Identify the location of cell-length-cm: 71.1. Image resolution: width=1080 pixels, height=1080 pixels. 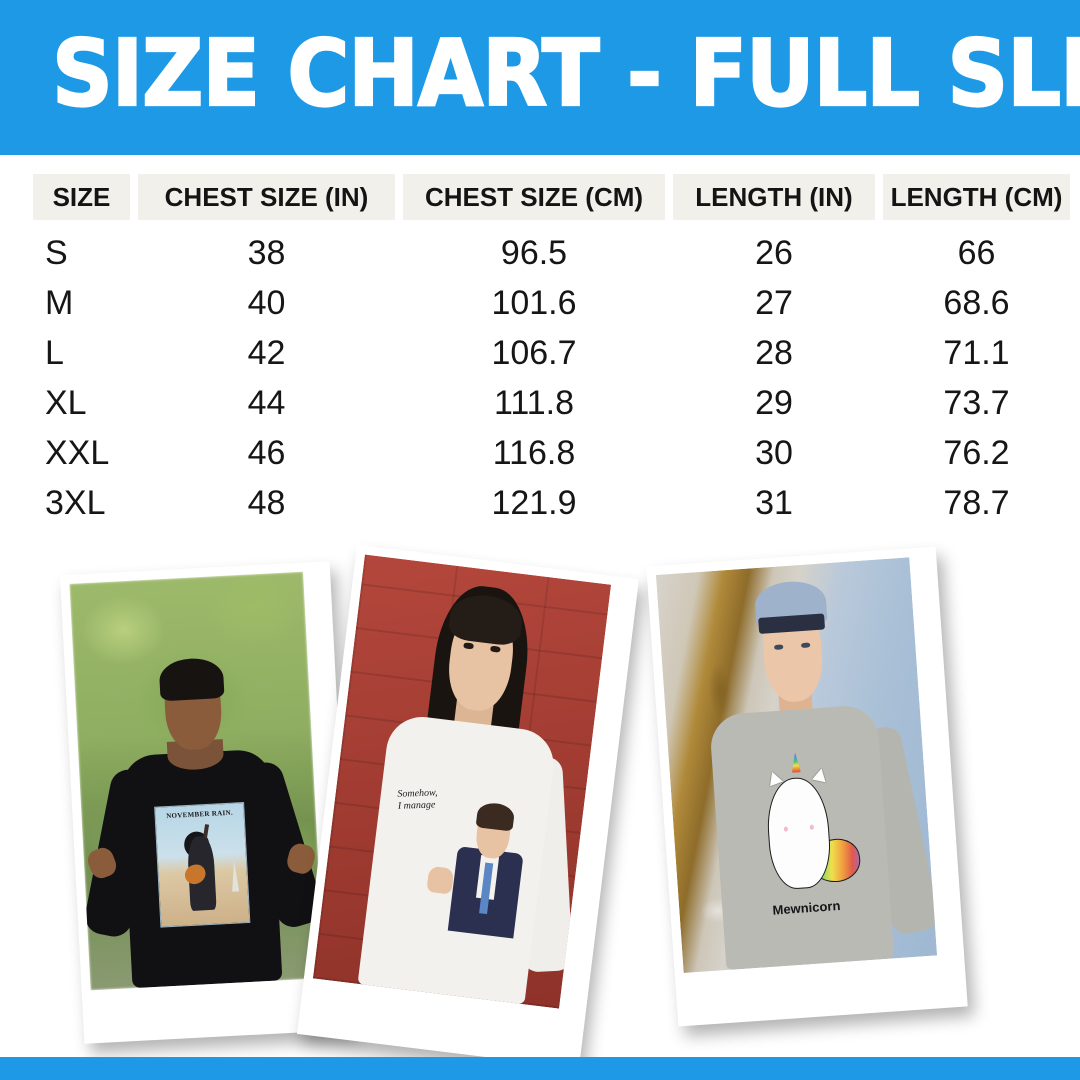
(976, 353).